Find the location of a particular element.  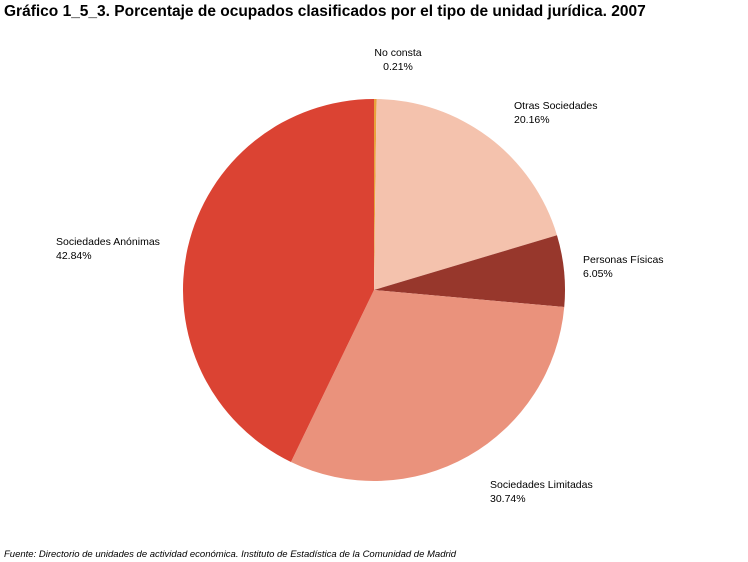

slice-label-no-consta: No consta 0.21% is located at coordinates (398, 60).